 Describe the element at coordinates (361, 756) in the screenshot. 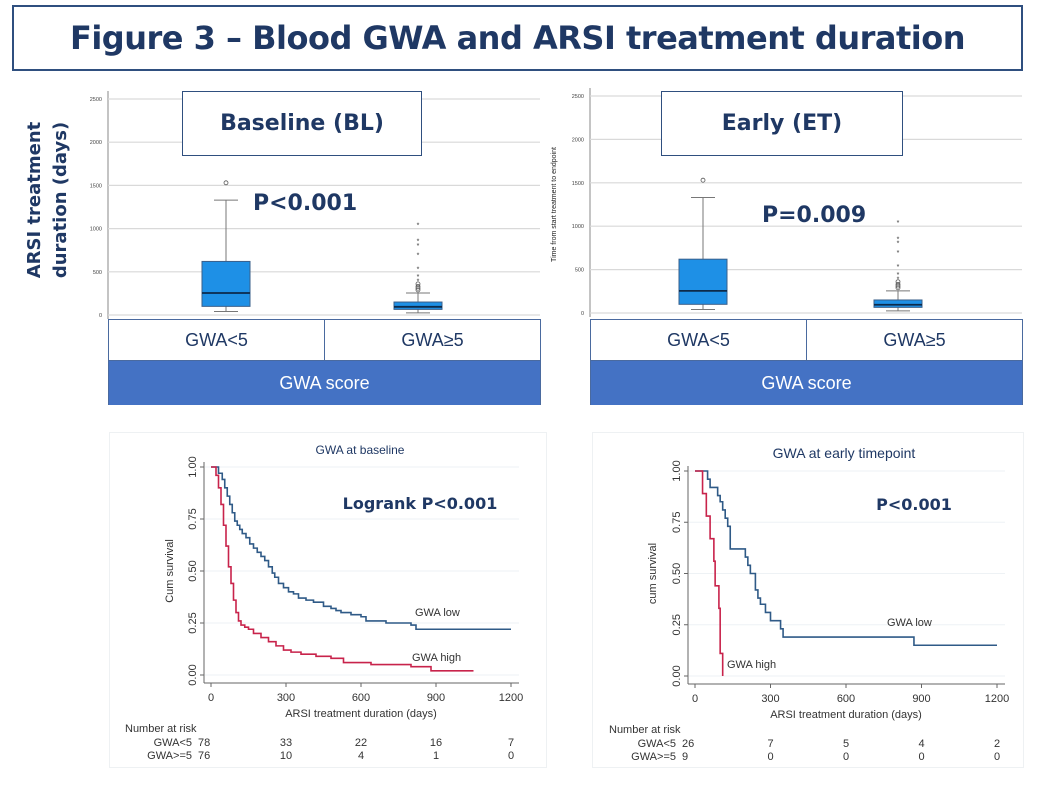

I see `risk-count: 4` at that location.